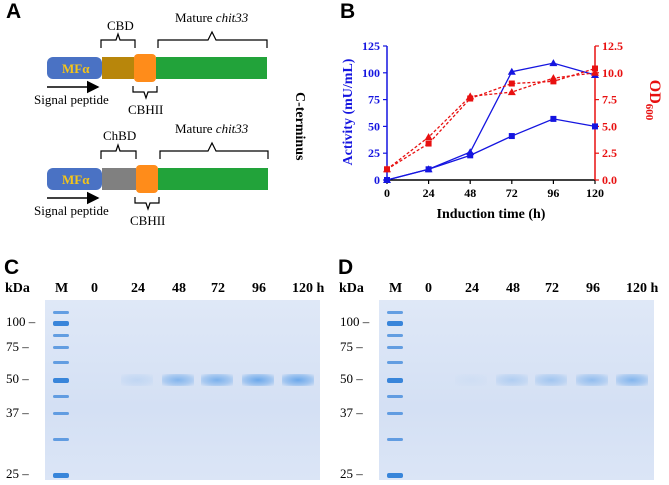 This screenshot has height=485, width=669. Describe the element at coordinates (609, 153) in the screenshot. I see `y-right-tick-label: 2.5` at that location.